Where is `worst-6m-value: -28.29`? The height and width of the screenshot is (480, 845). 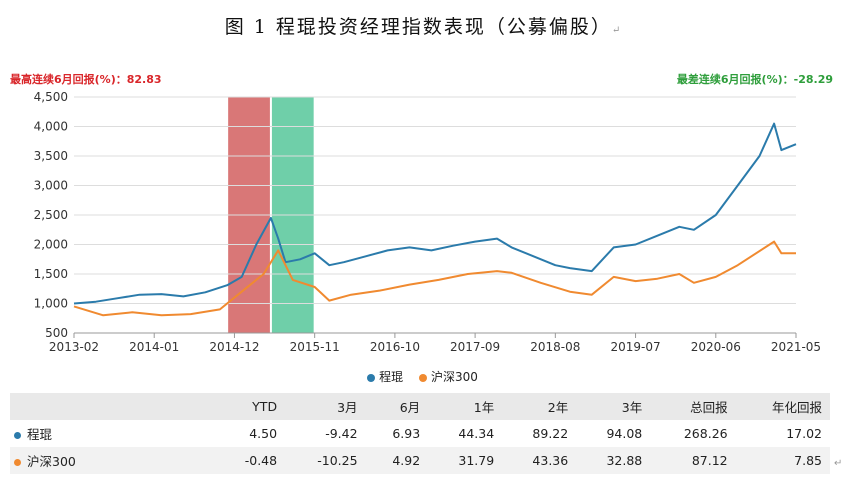
worst-6m-value: -28.29 is located at coordinates (813, 79).